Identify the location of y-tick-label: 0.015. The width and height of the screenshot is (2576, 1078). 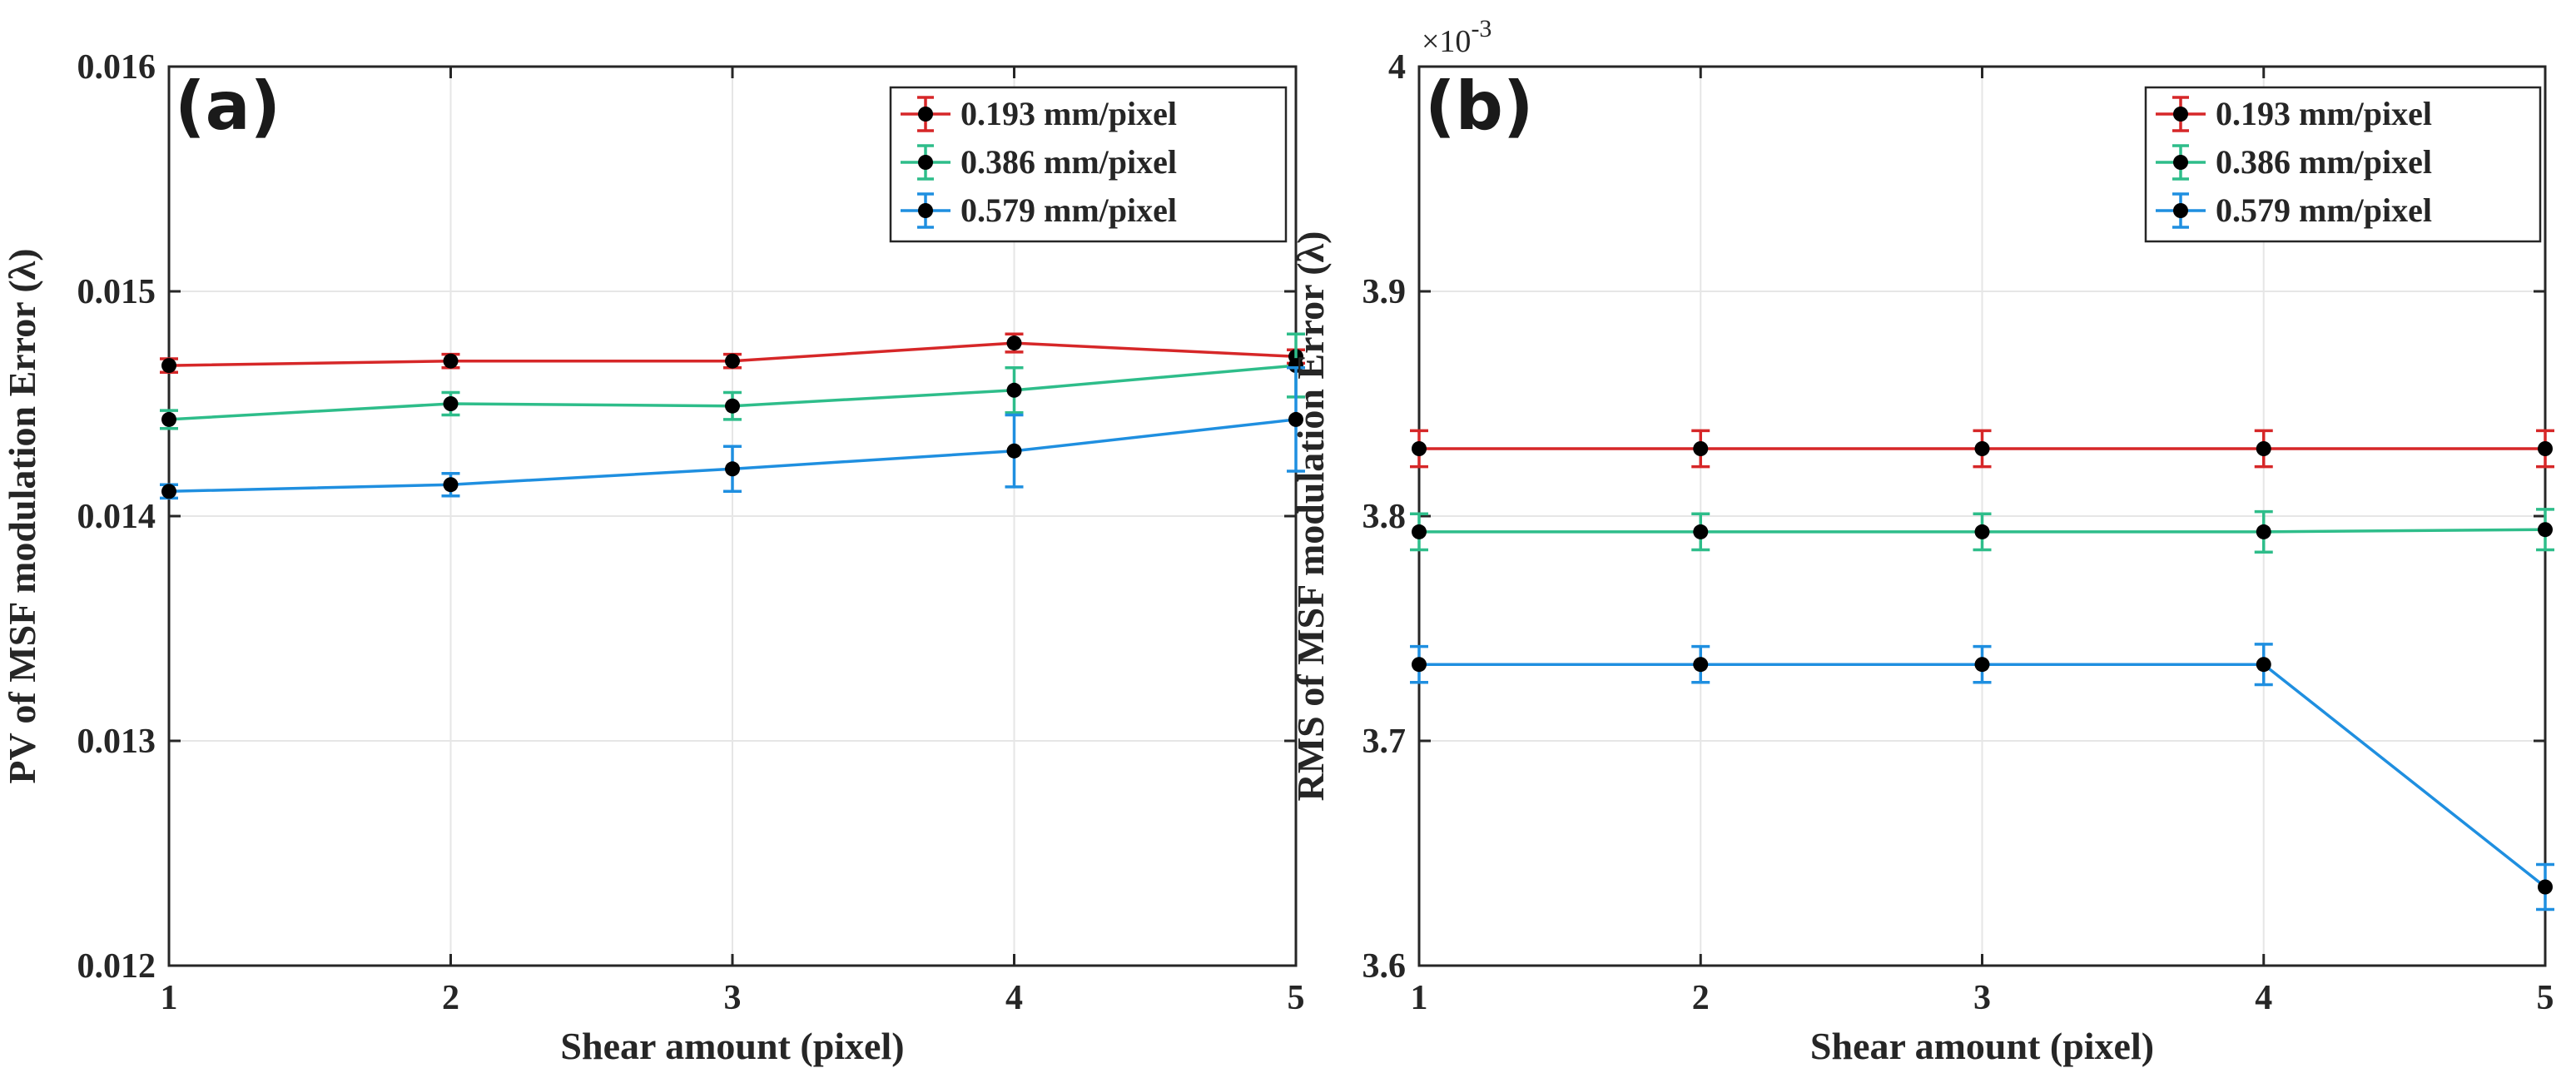
(116, 292).